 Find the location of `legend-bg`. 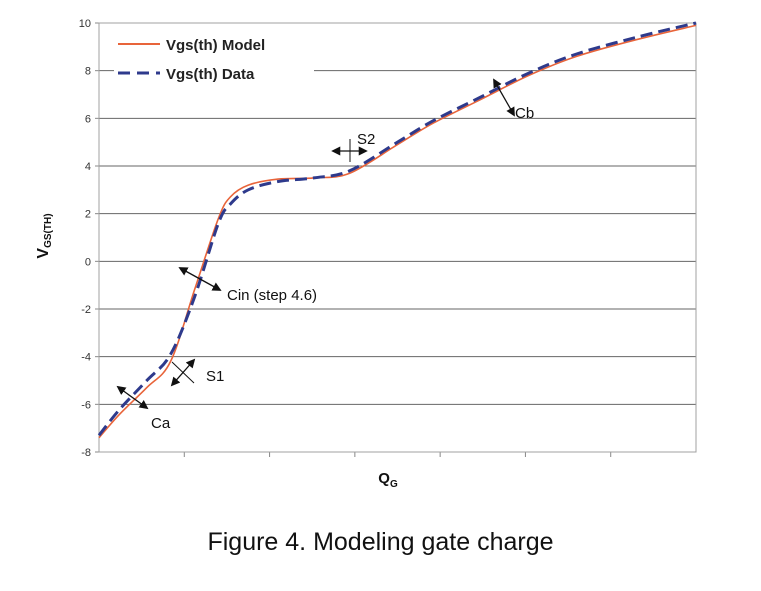

legend-bg is located at coordinates (214, 73).